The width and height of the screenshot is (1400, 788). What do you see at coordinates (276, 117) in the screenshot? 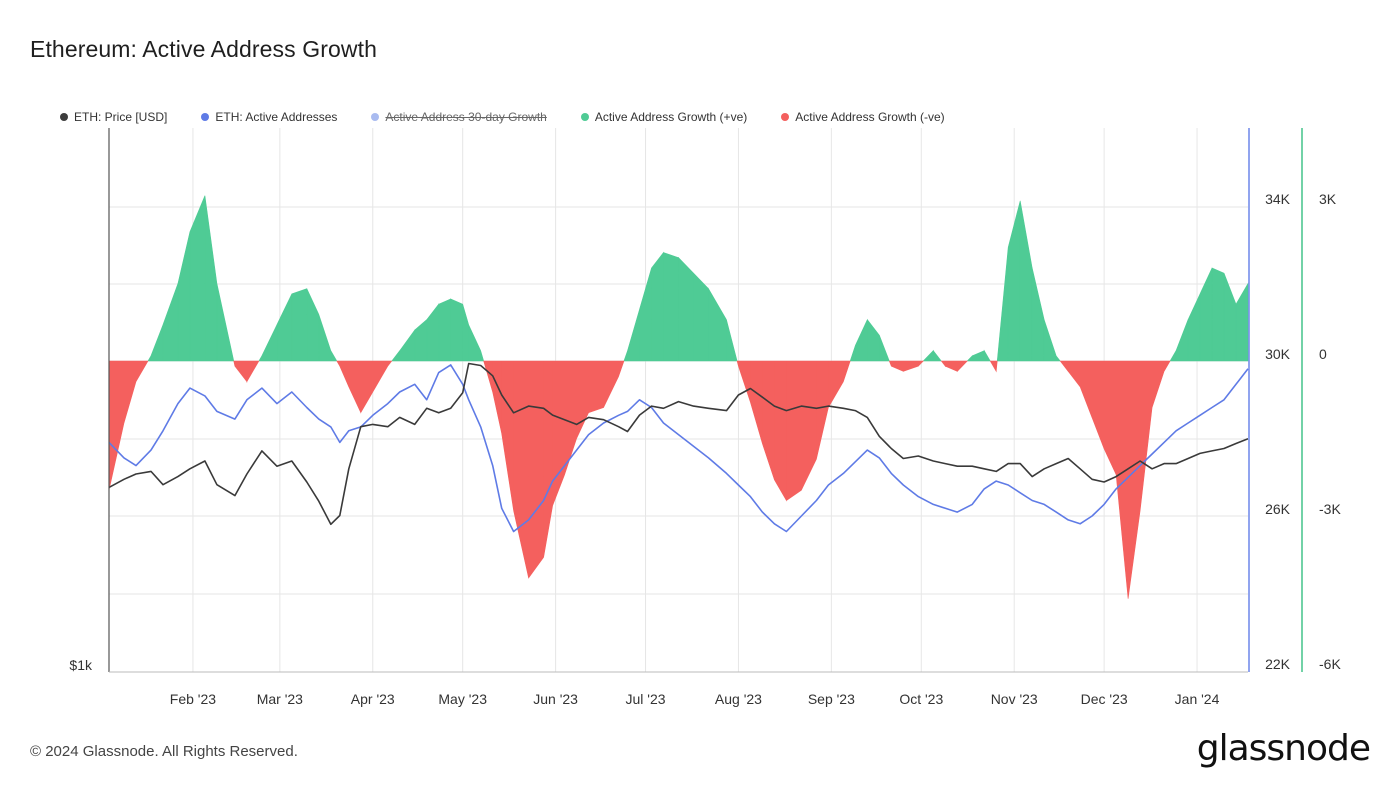
I see `legend-label-active-addresses: ETH: Active Addresses` at bounding box center [276, 117].